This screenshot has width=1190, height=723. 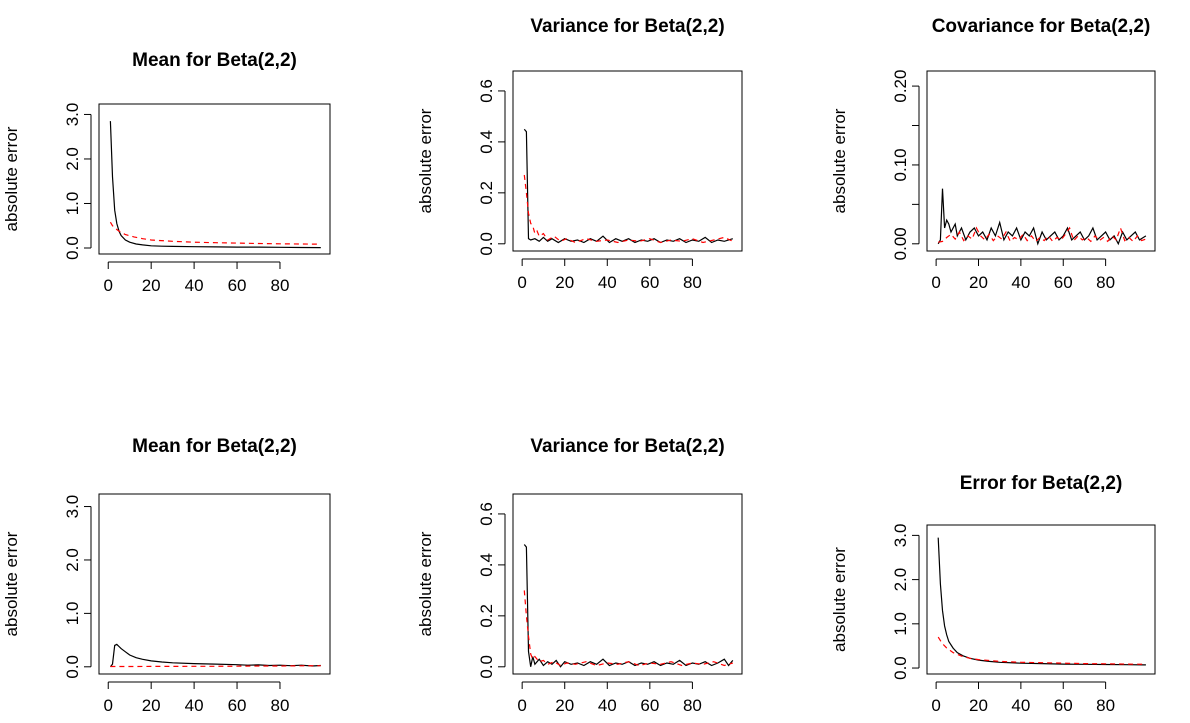 What do you see at coordinates (900, 164) in the screenshot?
I see `y-tick-label: 0.10` at bounding box center [900, 164].